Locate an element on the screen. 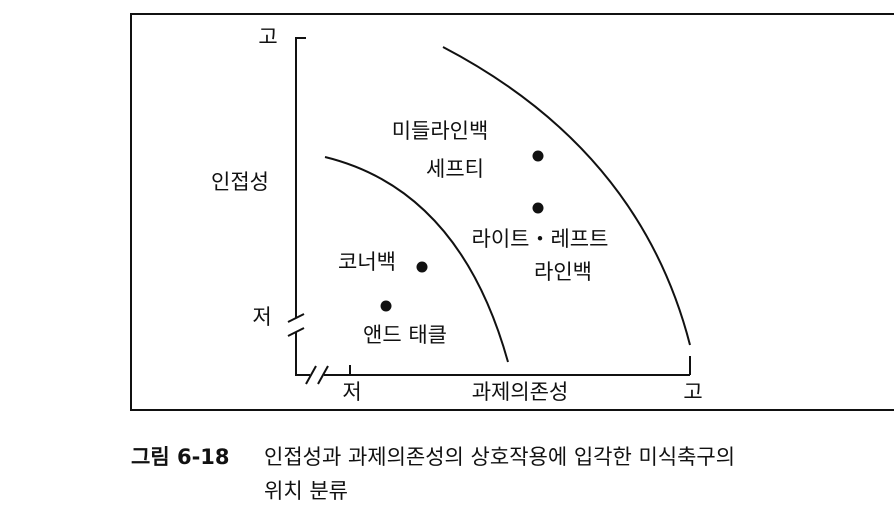  y-low: 저 is located at coordinates (261, 317).